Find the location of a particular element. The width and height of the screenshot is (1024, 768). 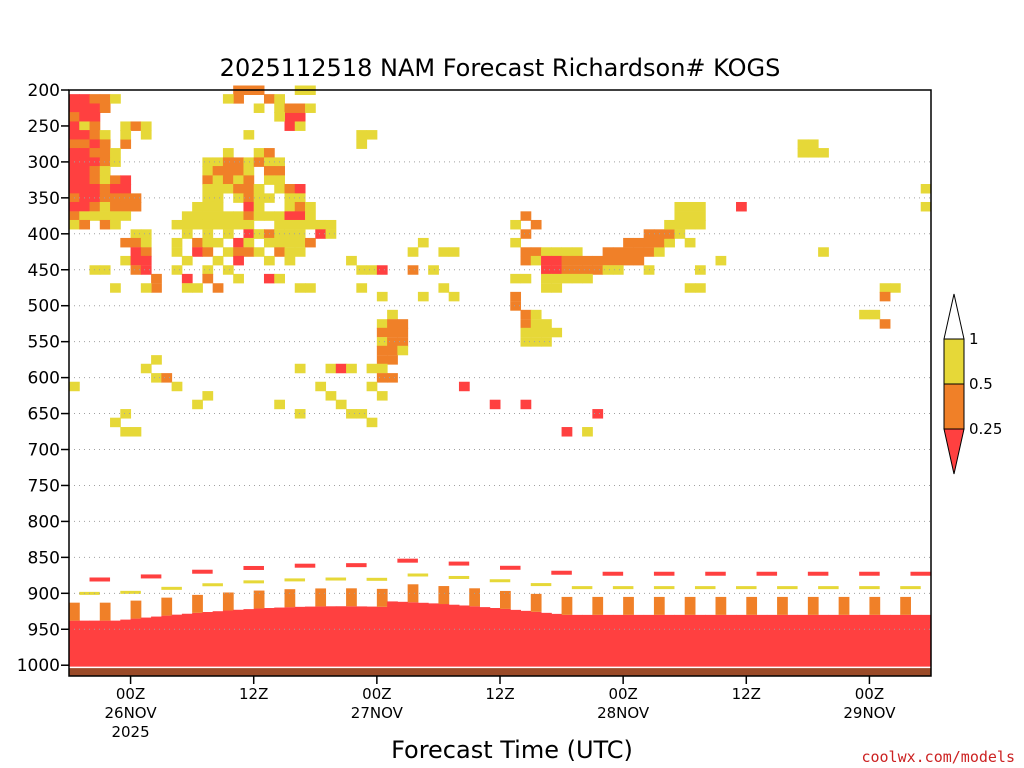

boundary-layer-band is located at coordinates (500, 617).